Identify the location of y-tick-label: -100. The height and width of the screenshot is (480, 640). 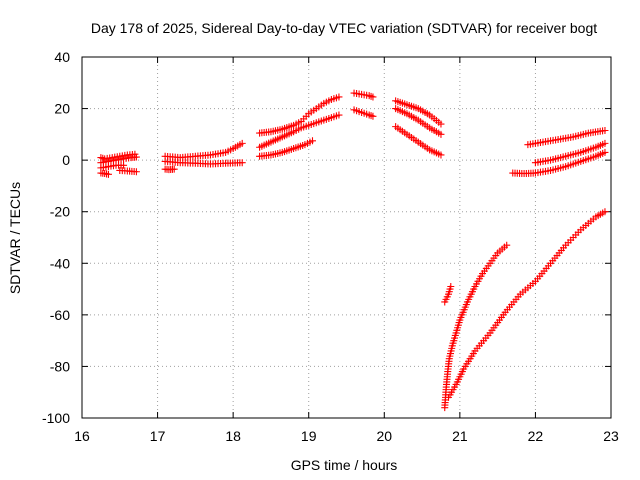
(56, 418).